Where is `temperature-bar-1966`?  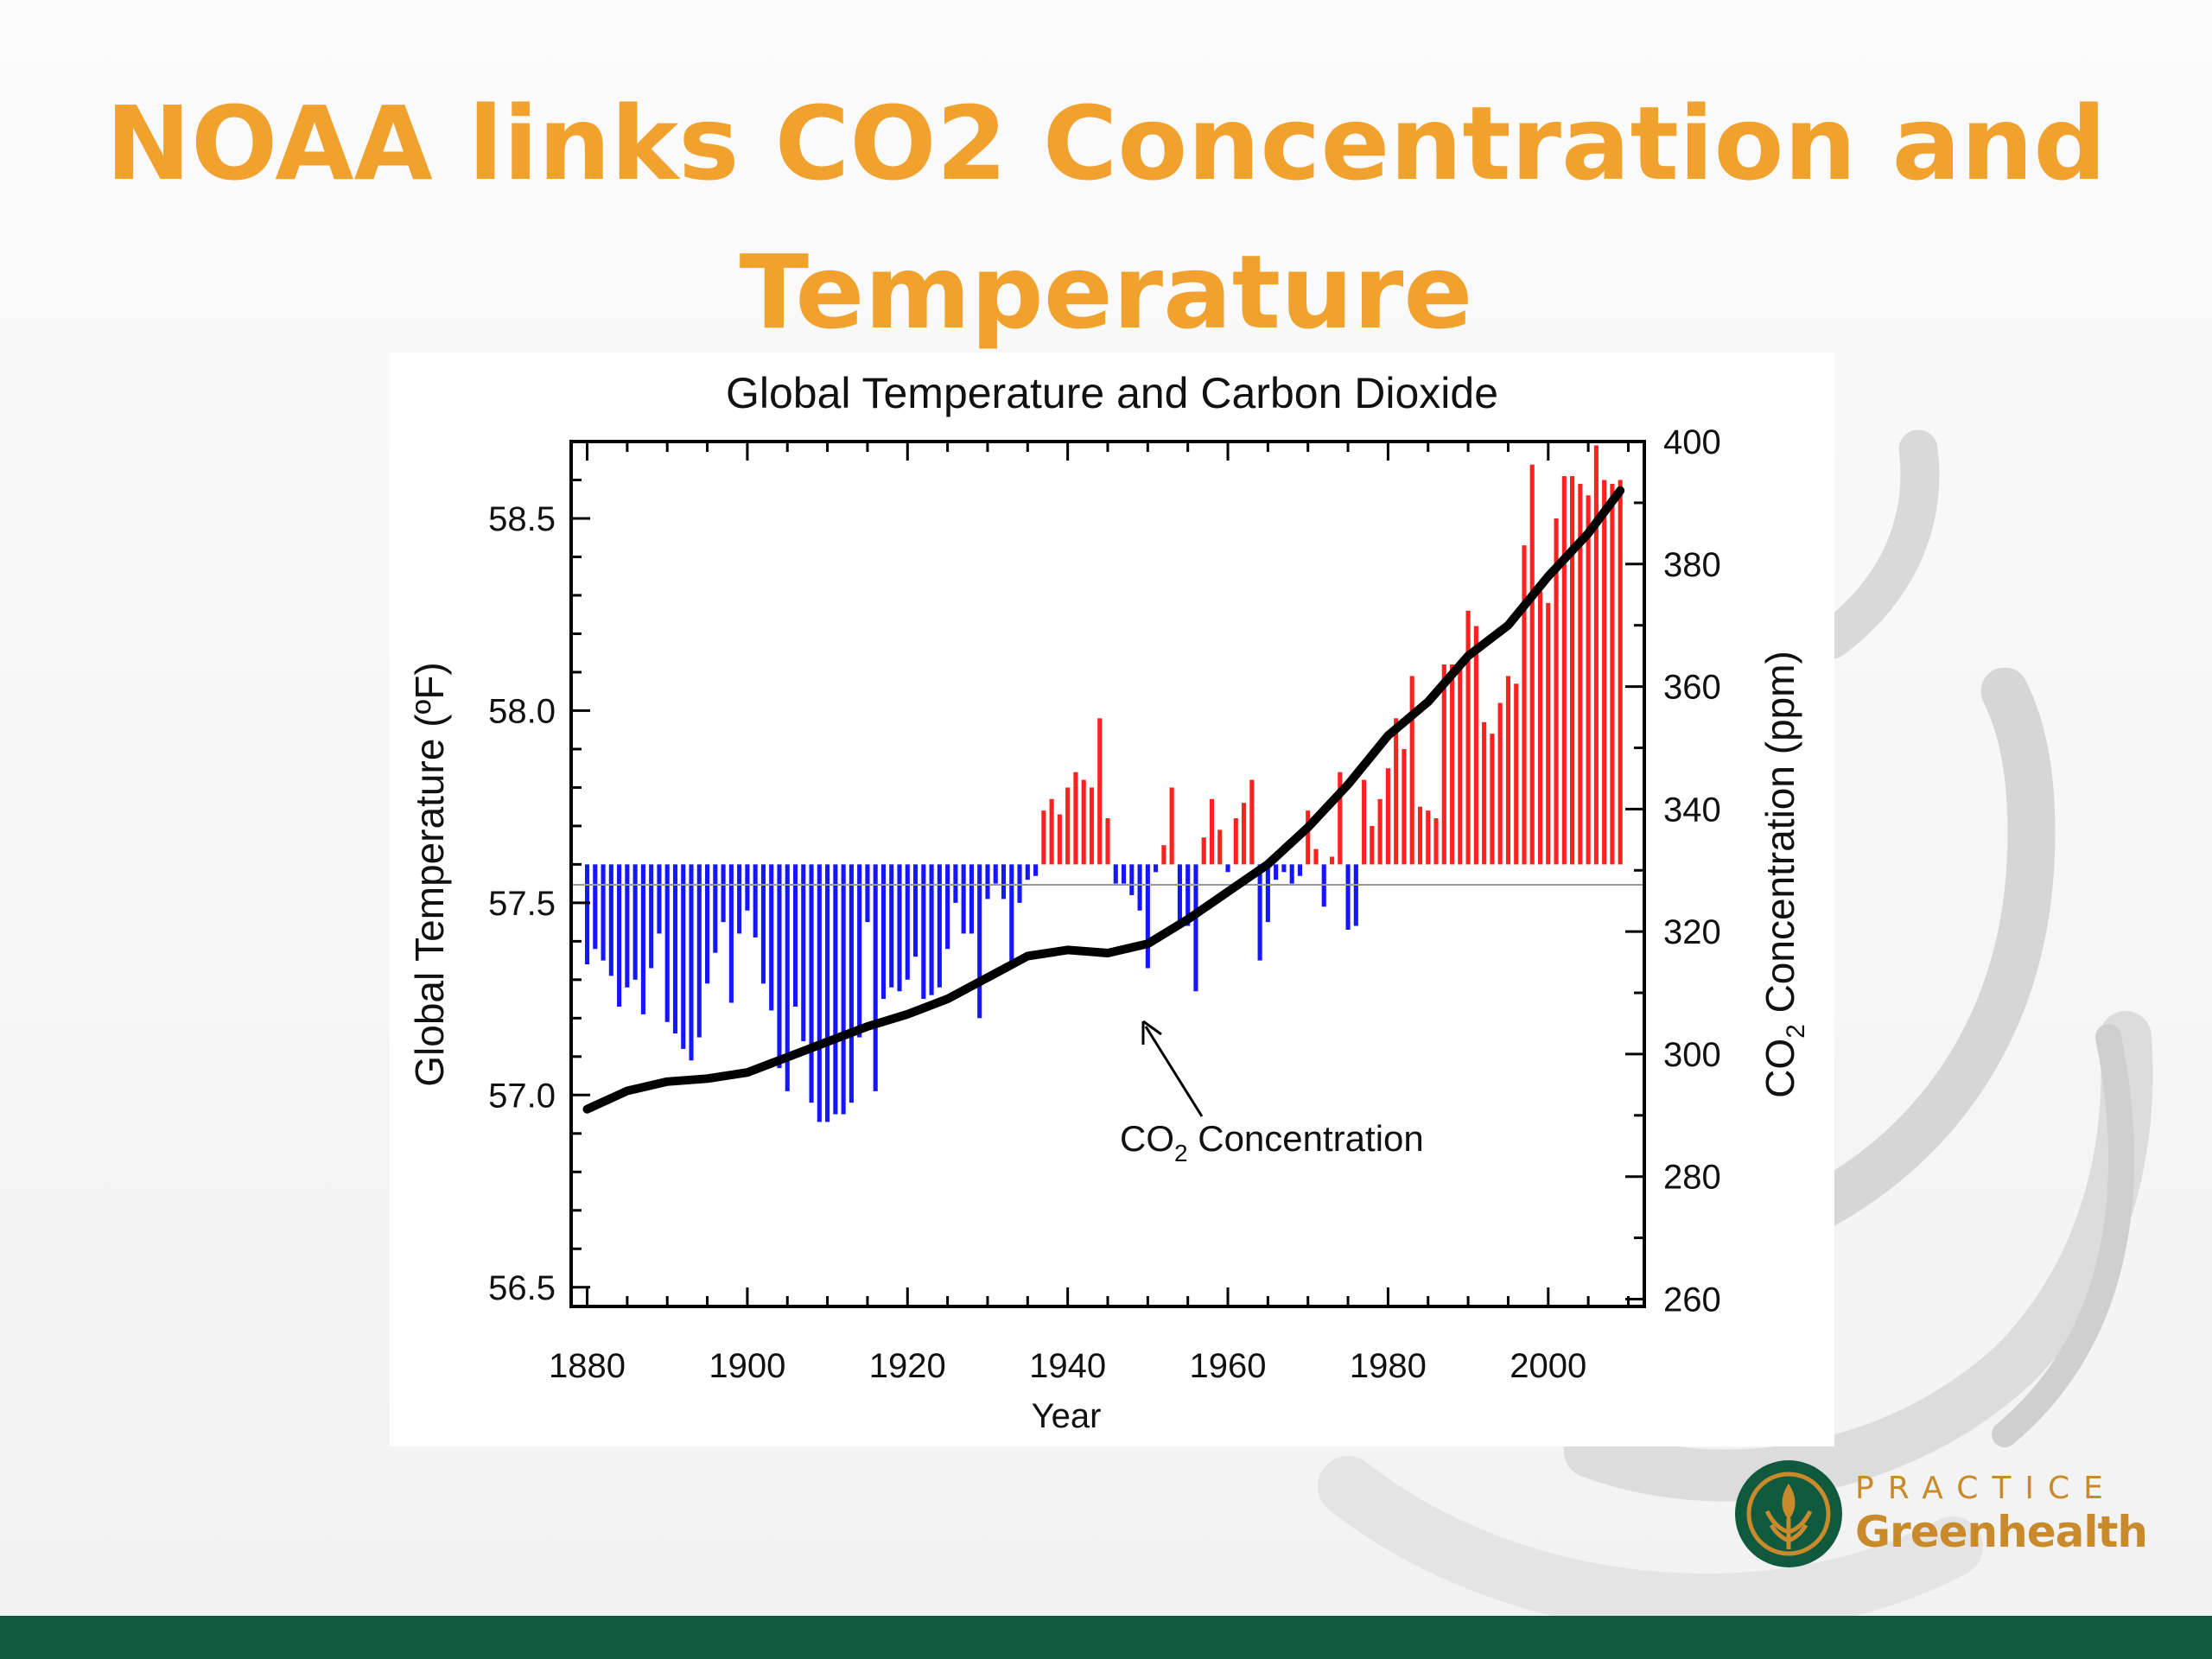
temperature-bar-1966 is located at coordinates (1276, 872).